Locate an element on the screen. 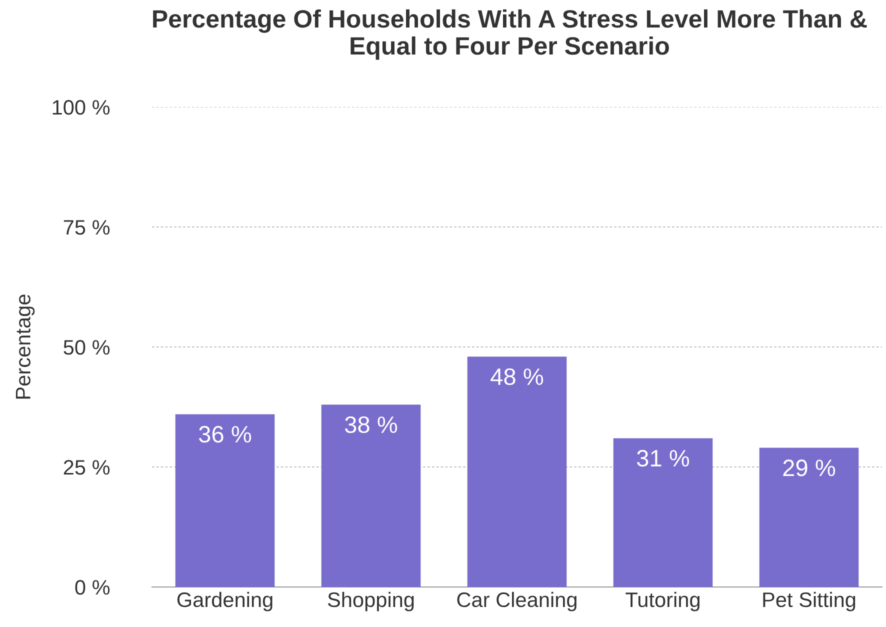  x-tick-label: Gardening is located at coordinates (224, 602).